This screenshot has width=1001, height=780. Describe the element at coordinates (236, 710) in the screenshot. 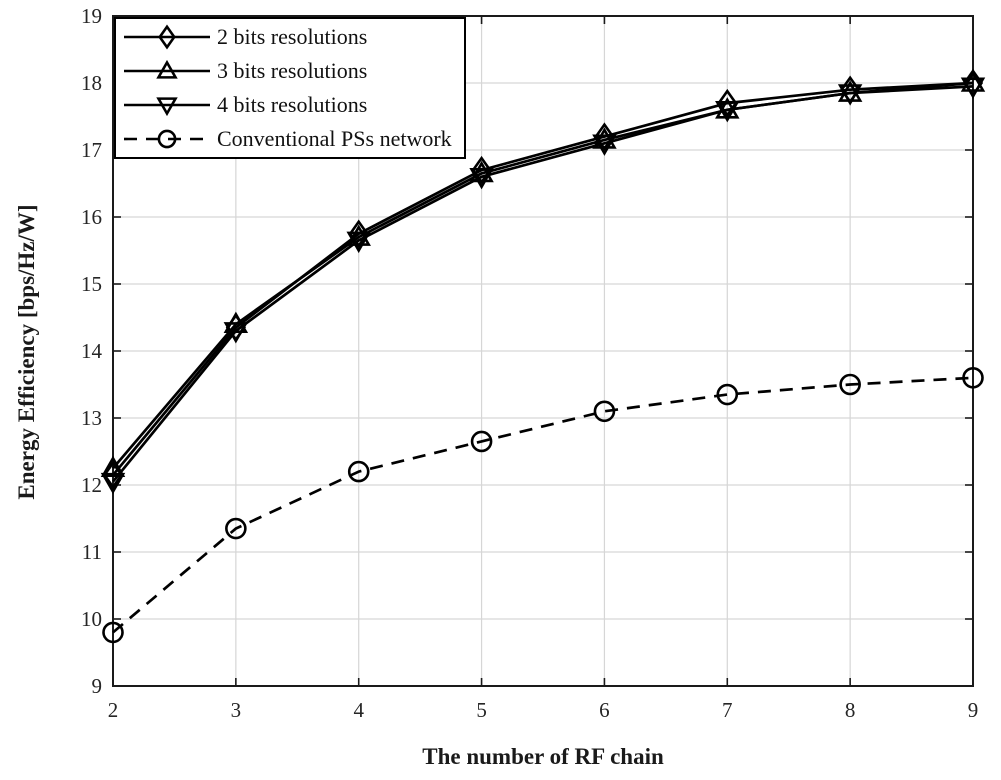

I see `x-tick-label: 3` at that location.